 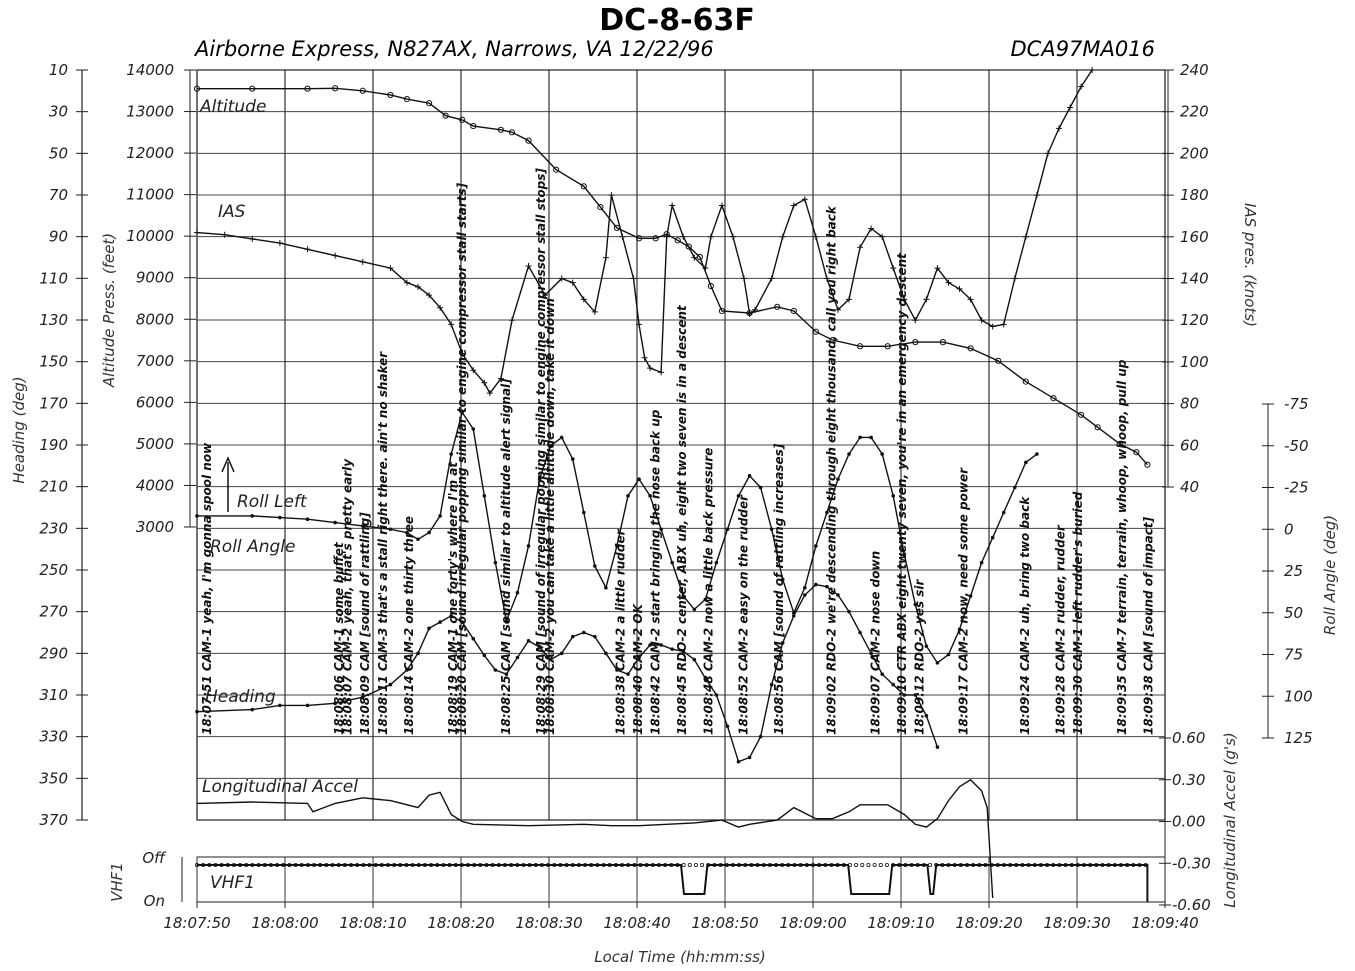 What do you see at coordinates (1191, 863) in the screenshot?
I see `accel-tick-label: -0.30` at bounding box center [1191, 863].